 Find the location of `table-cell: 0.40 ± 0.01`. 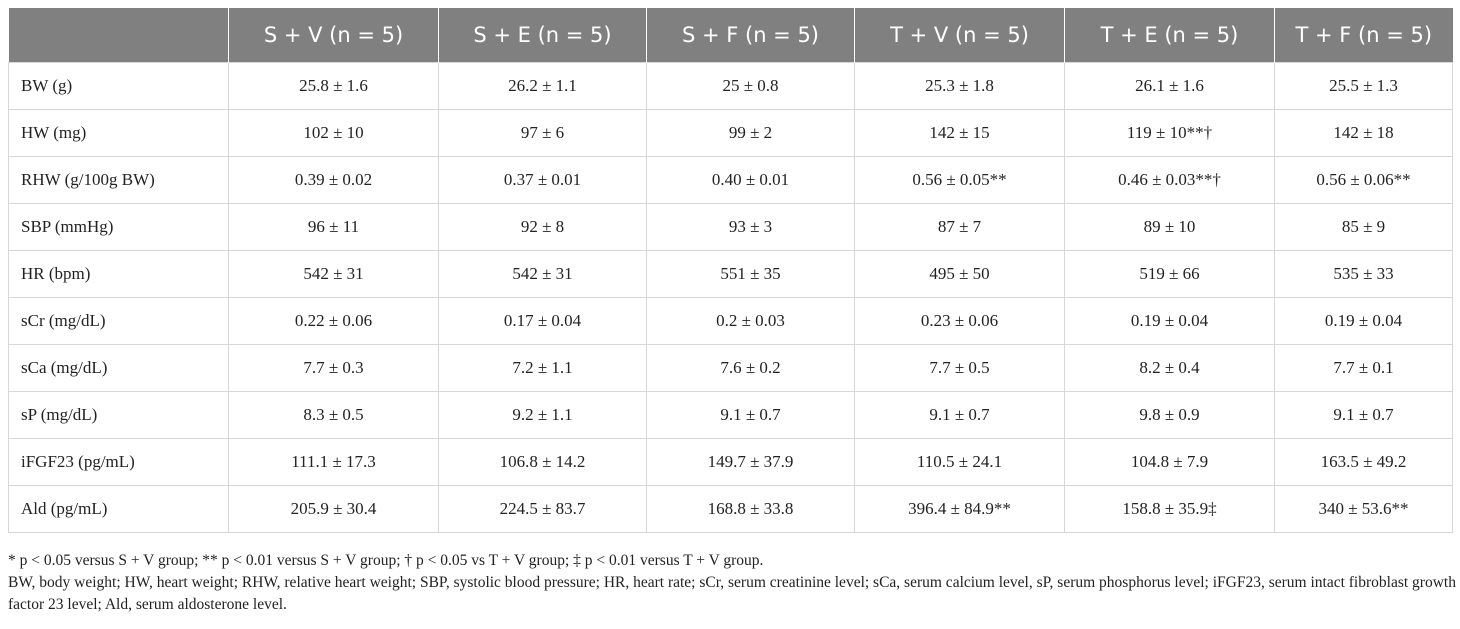

table-cell: 0.40 ± 0.01 is located at coordinates (750, 180).